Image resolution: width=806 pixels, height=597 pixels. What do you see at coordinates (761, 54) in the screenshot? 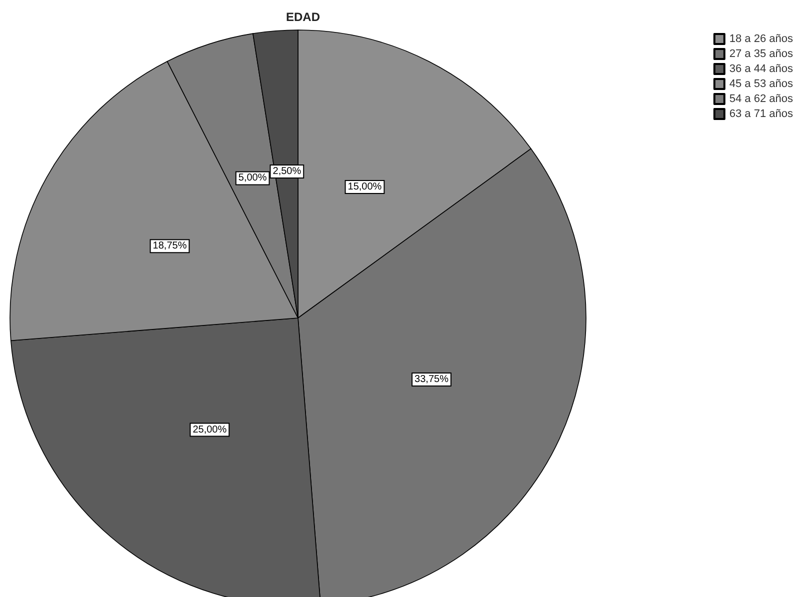
I see `legend-label: 27 a 35 años` at bounding box center [761, 54].